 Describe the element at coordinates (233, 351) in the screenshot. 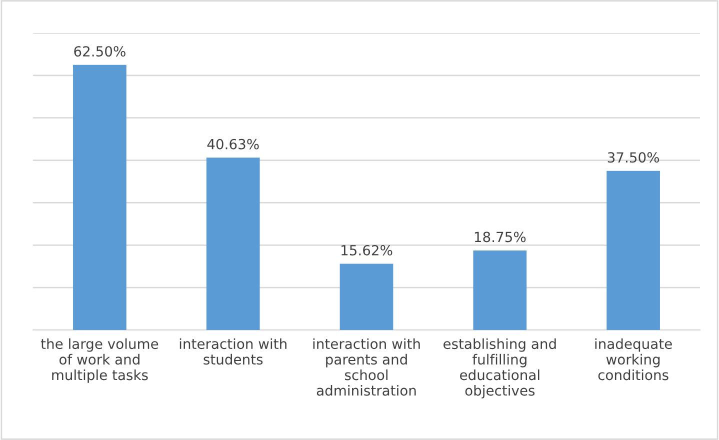

I see `x-tick-label: interaction with students` at that location.